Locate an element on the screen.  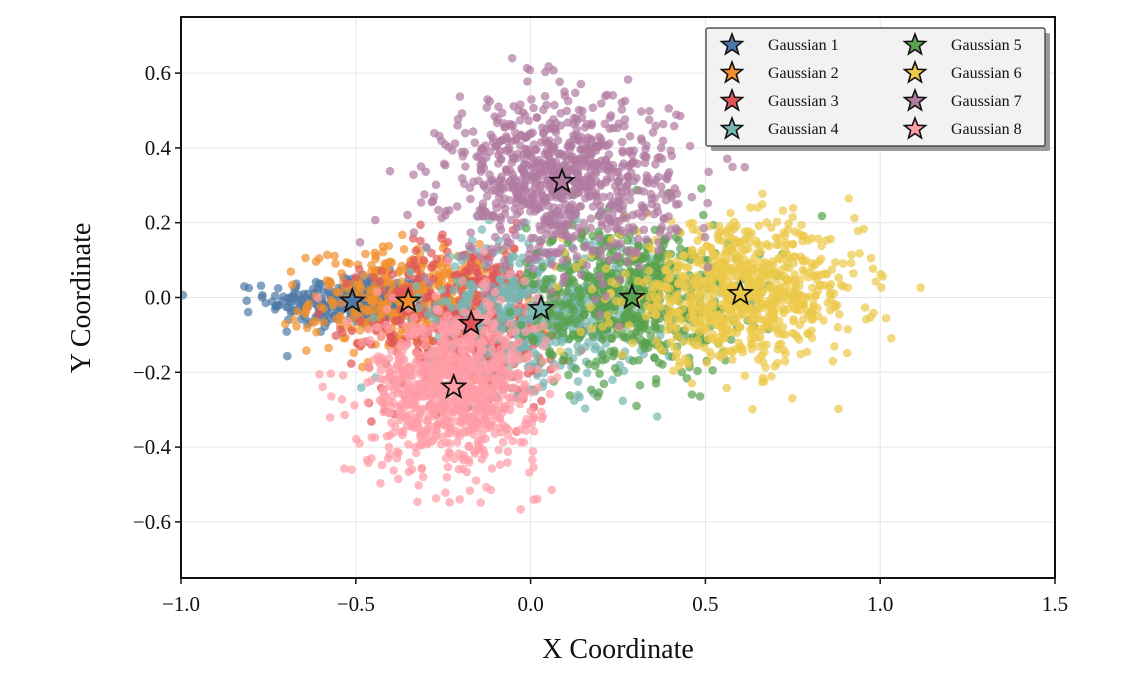
x-axis-ticks: −1.0 −0.5 0.0 0.5 1.0 1.5 is located at coordinates (615, 597).